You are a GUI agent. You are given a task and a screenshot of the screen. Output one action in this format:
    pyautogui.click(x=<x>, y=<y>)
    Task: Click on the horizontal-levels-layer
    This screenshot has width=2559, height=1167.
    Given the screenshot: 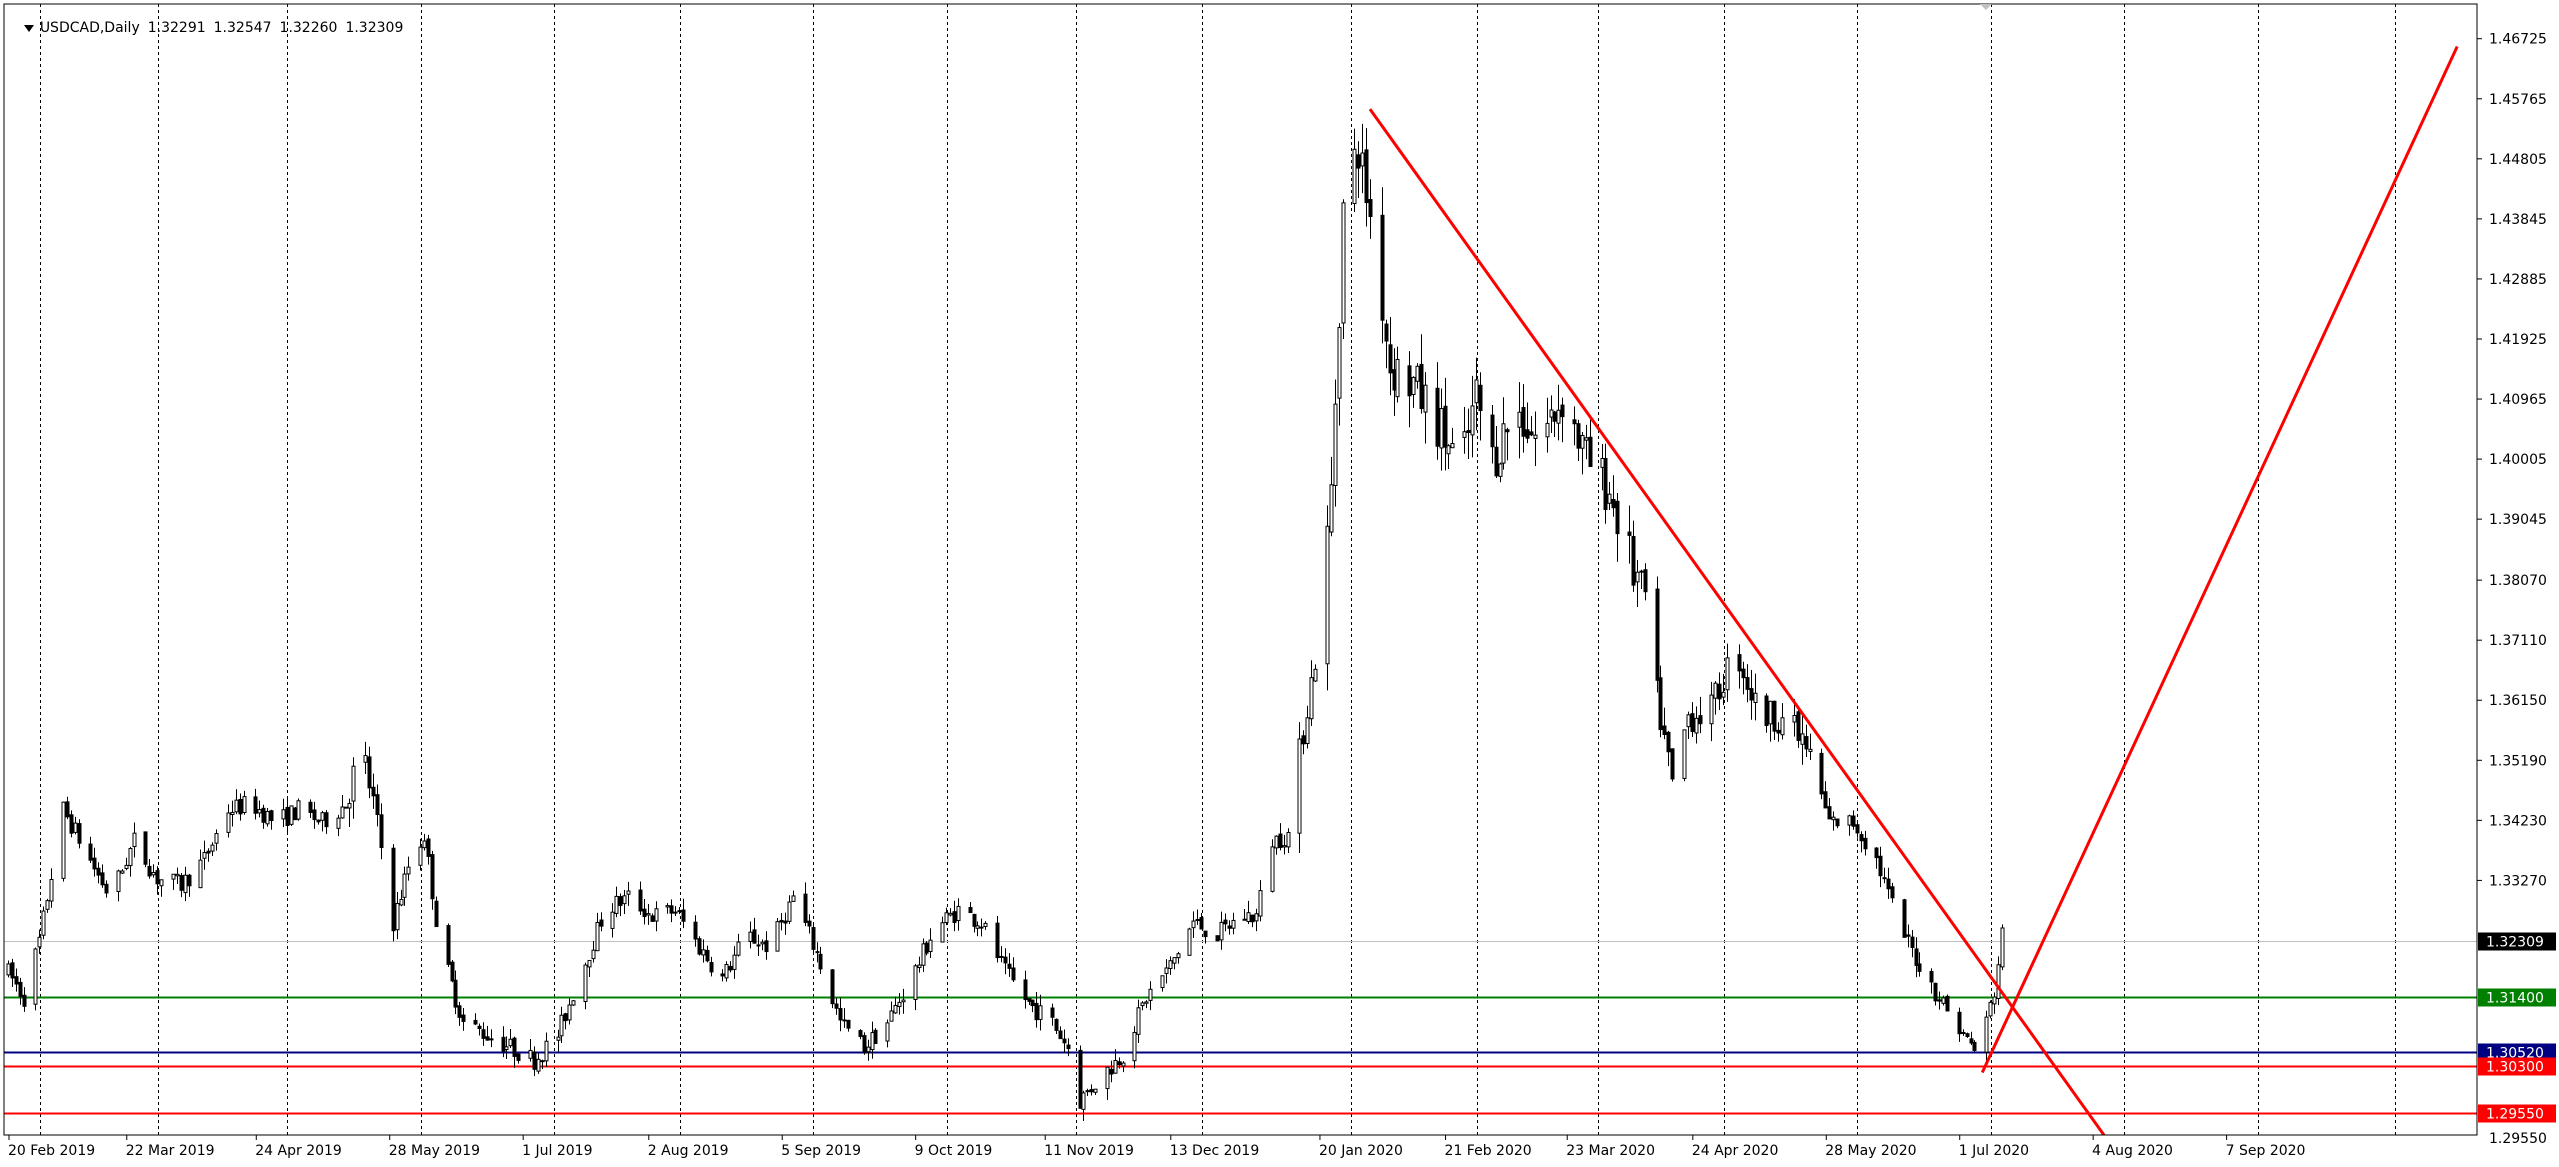 What is the action you would take?
    pyautogui.click(x=1240, y=1028)
    